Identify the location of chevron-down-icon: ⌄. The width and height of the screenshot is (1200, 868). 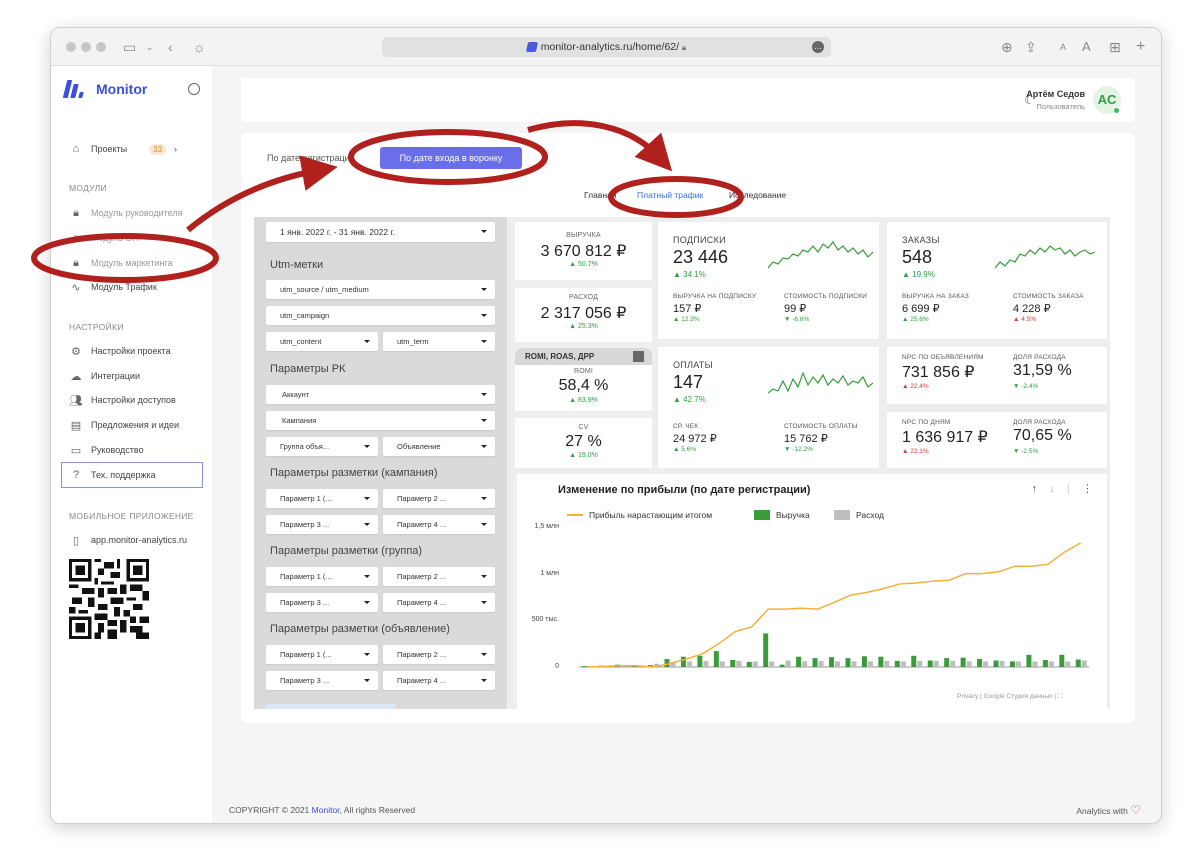
(150, 47).